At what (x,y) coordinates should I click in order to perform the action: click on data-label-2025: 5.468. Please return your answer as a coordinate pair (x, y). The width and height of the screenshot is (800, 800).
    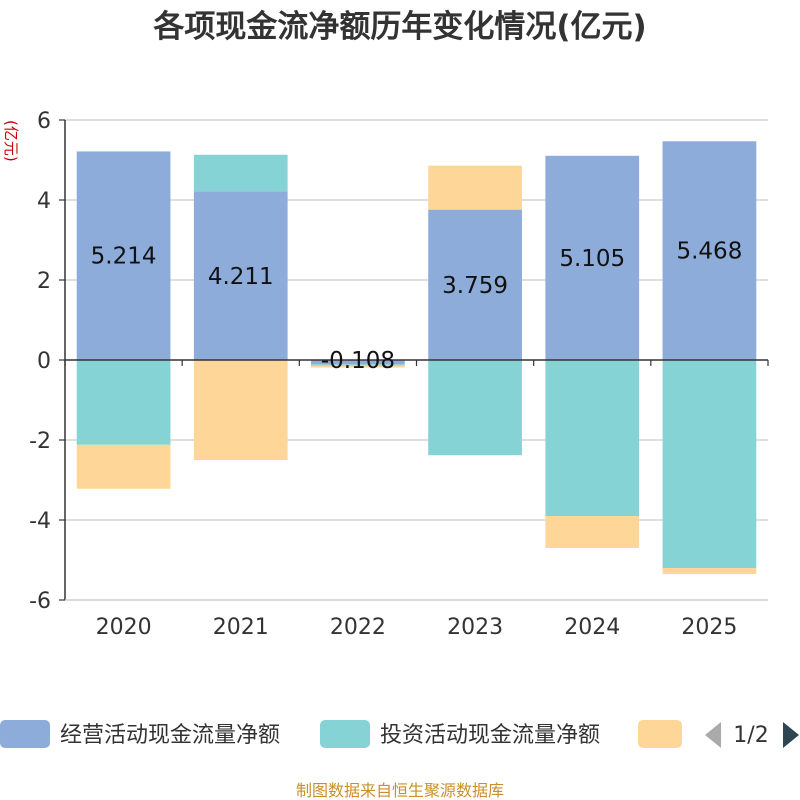
    Looking at the image, I should click on (709, 252).